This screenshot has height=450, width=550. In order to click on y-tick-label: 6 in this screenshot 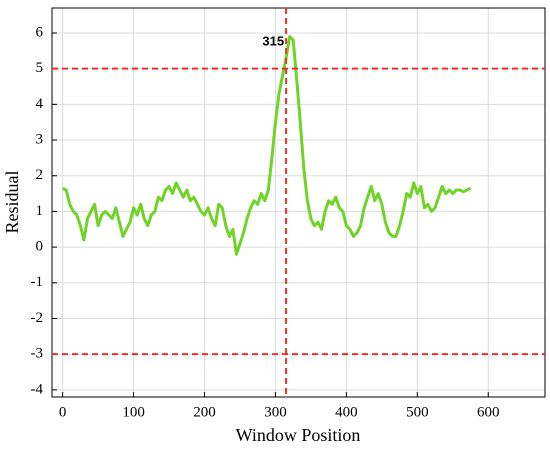, I will do `click(40, 32)`.